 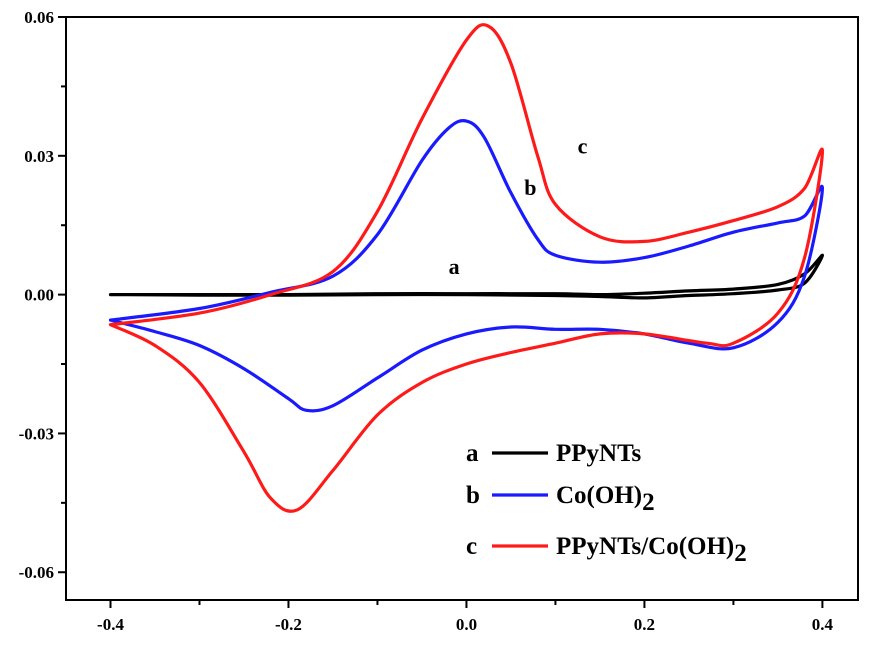 I want to click on y-tick-label: -0.03, so click(x=36, y=433).